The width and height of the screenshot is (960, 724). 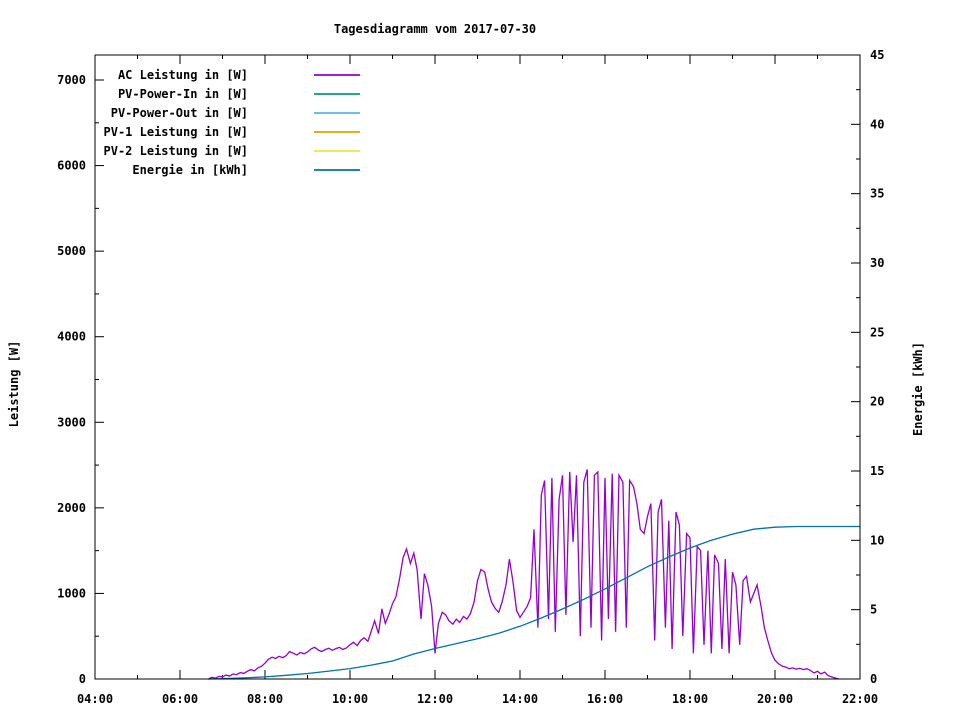 I want to click on y-left-tick-label: 5000, so click(x=71, y=251).